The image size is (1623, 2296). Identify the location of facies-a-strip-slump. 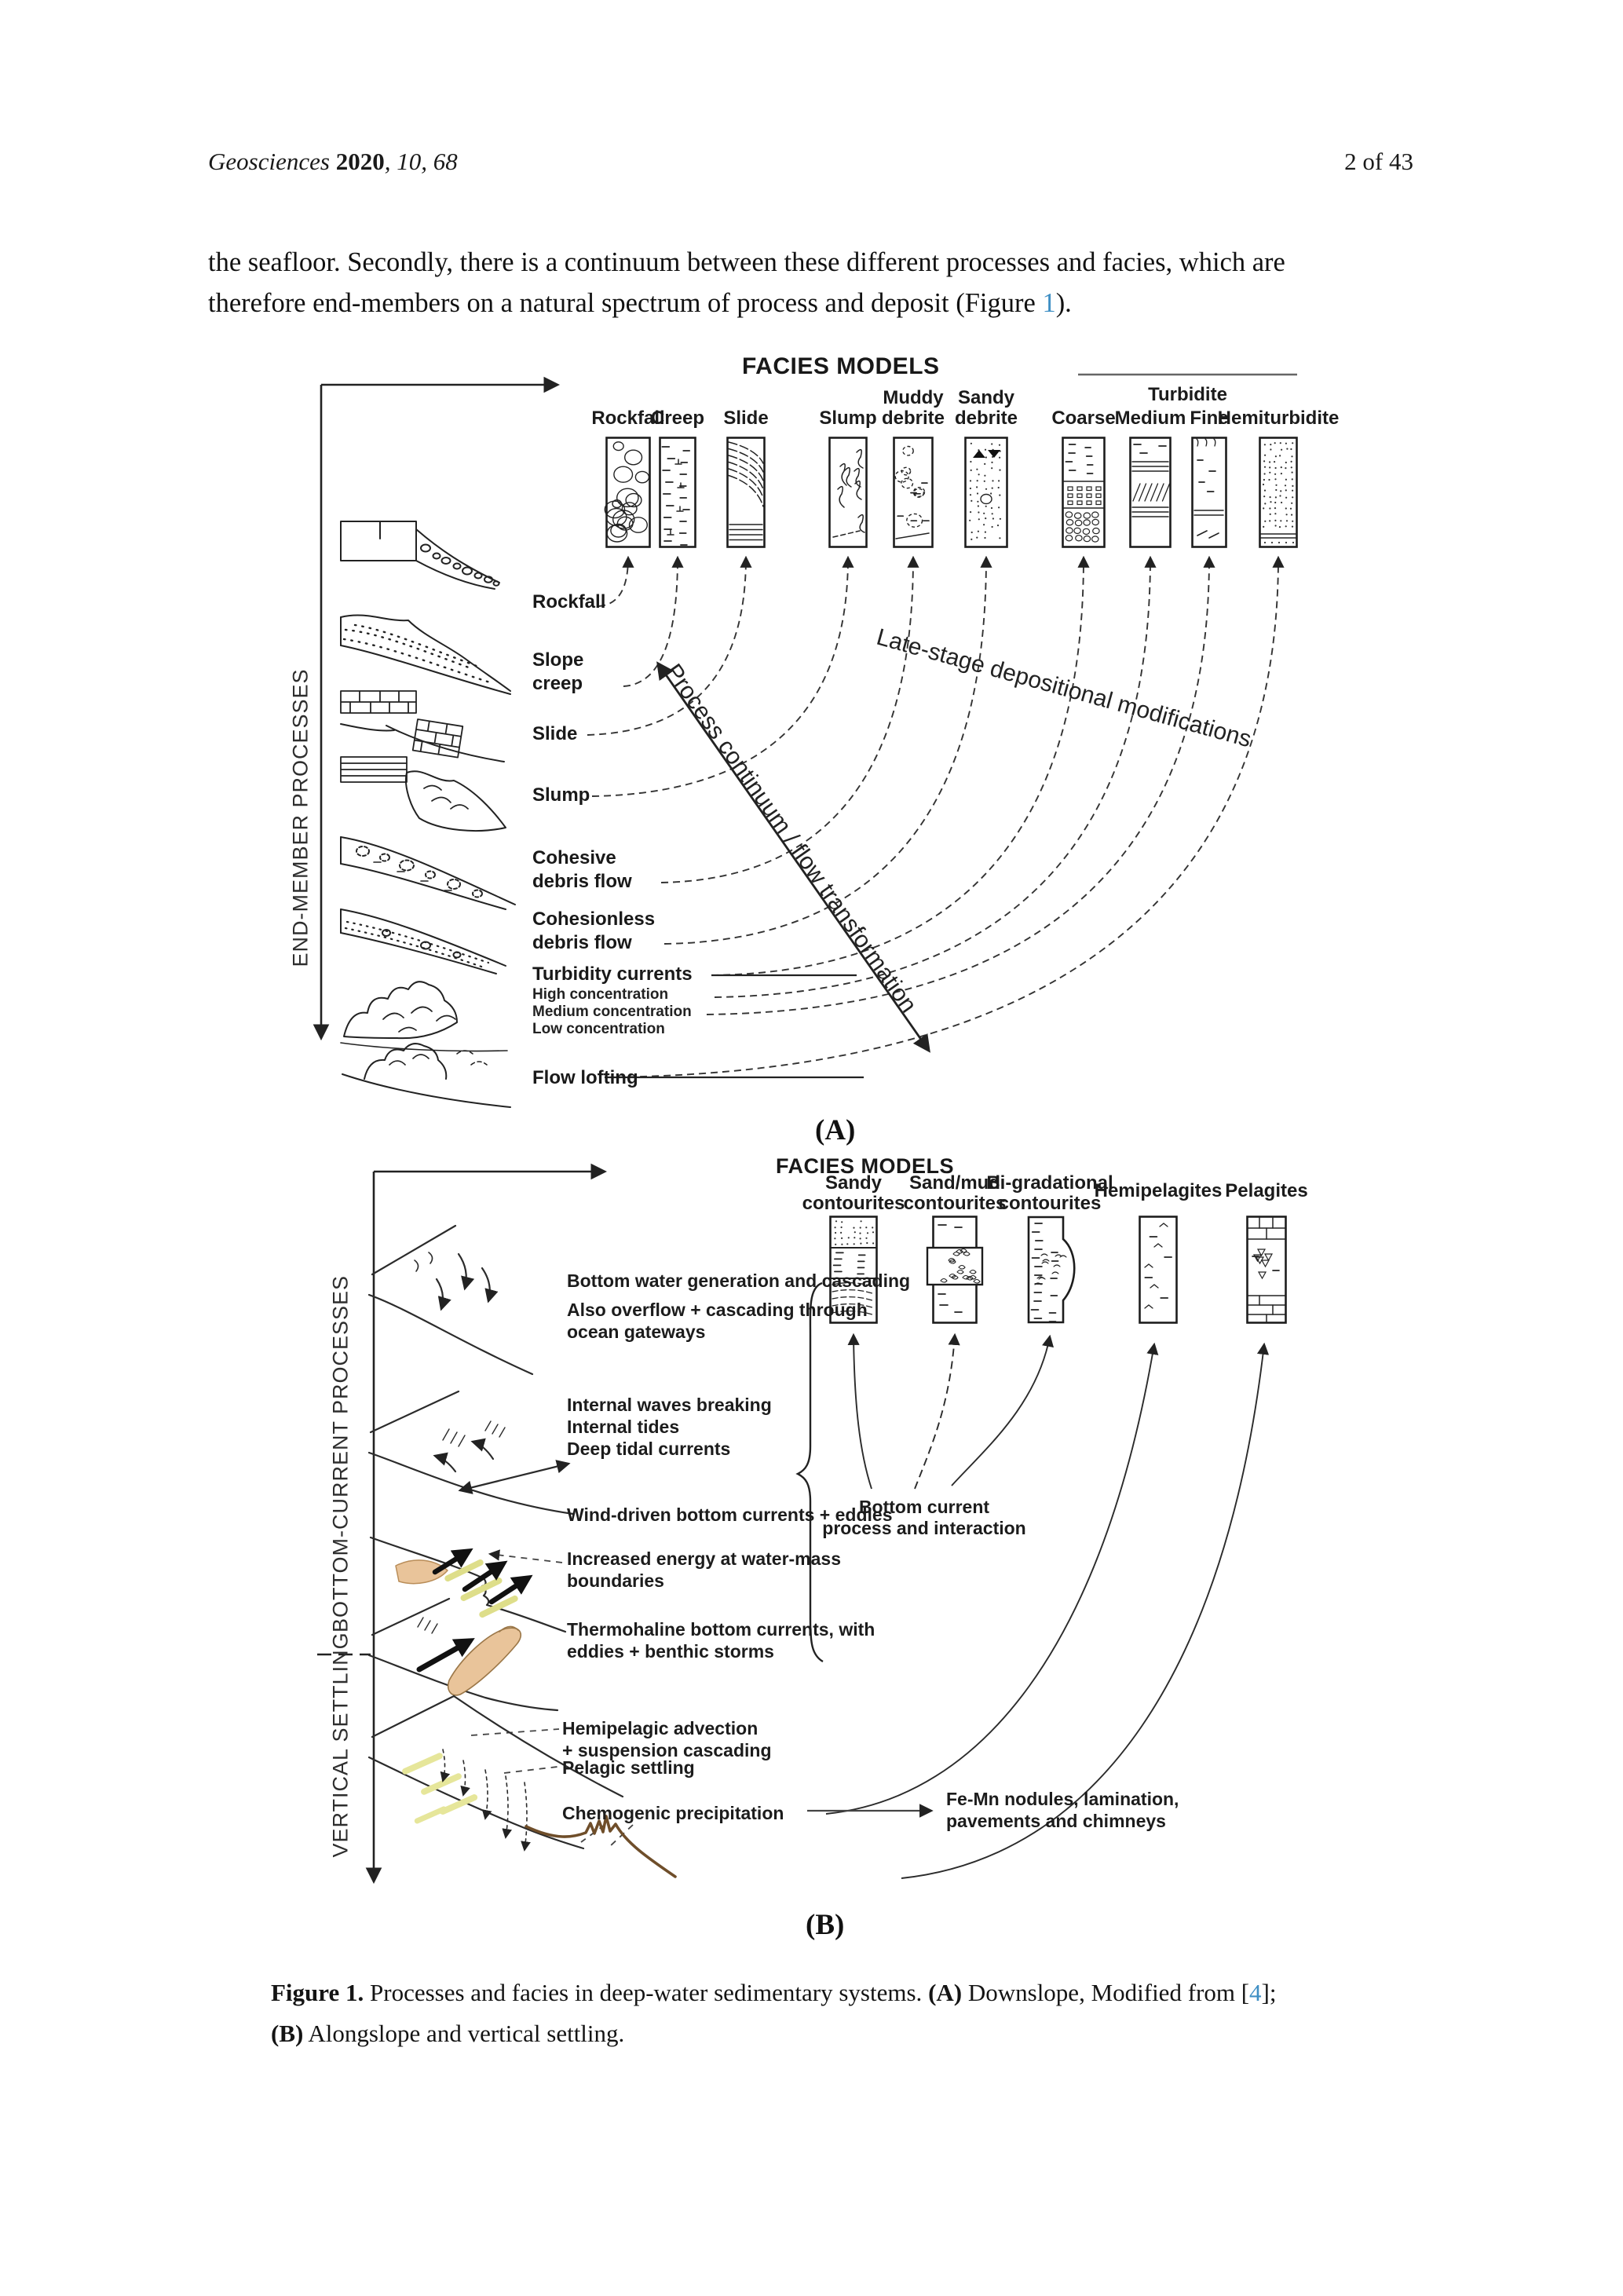
(848, 495).